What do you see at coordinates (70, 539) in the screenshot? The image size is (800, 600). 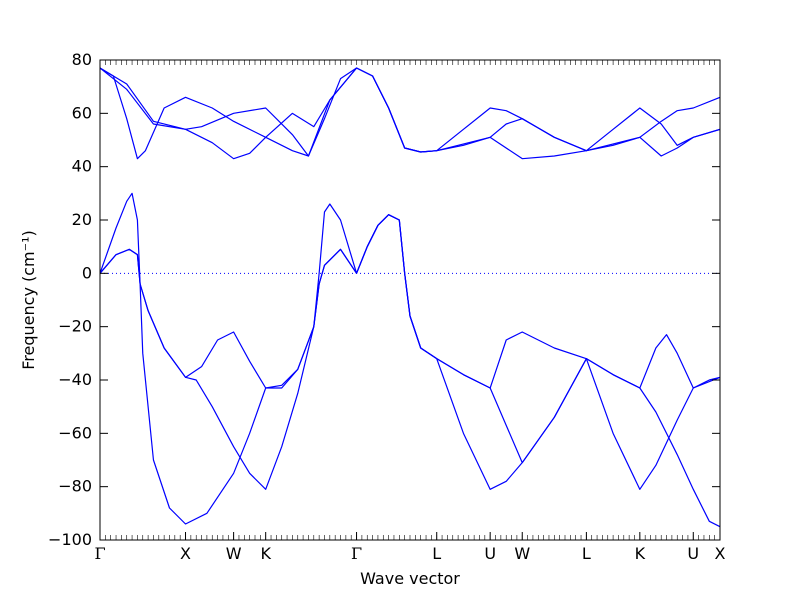 I see `y-tick-label: −100` at bounding box center [70, 539].